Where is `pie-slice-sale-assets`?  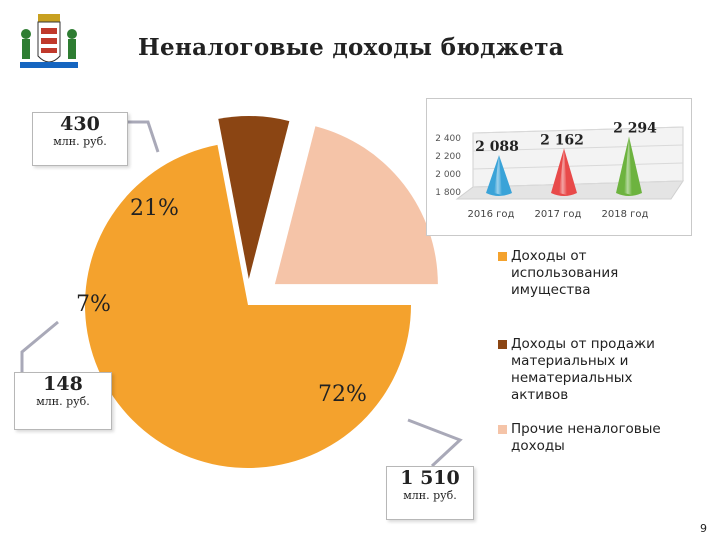
pie-slice-sale-assets is located at coordinates (254, 198).